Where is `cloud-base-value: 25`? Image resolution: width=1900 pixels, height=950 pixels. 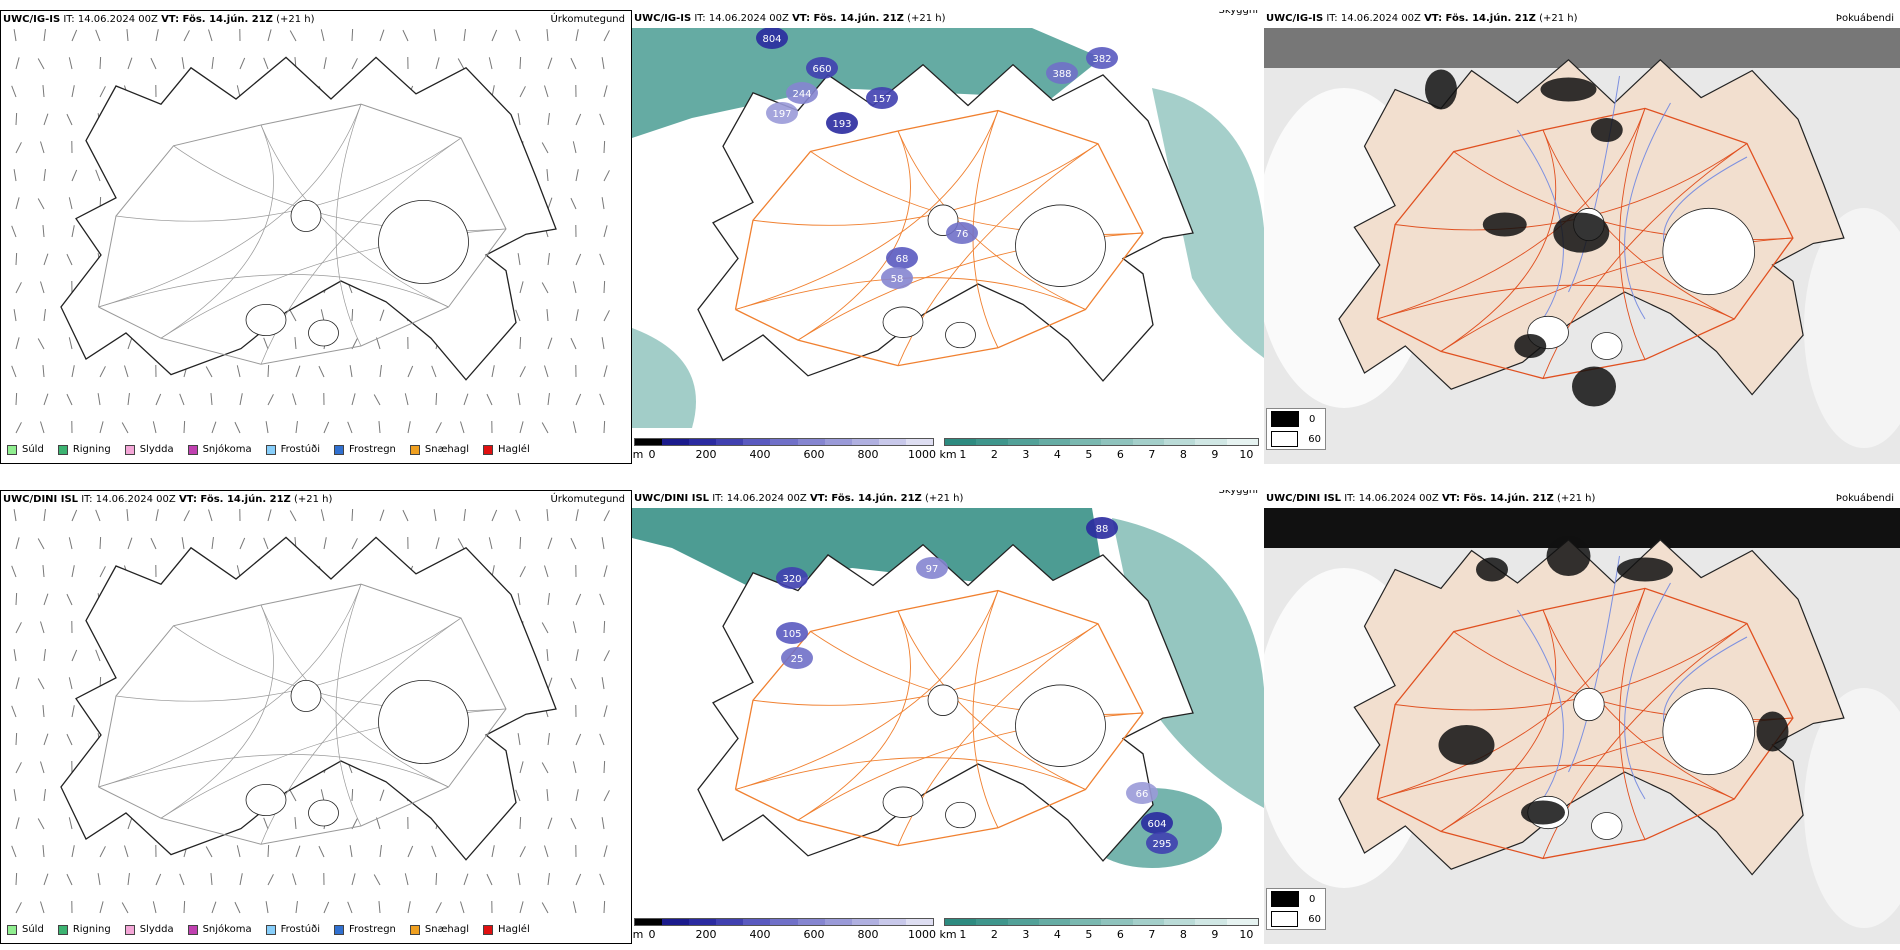 cloud-base-value: 25 is located at coordinates (797, 659).